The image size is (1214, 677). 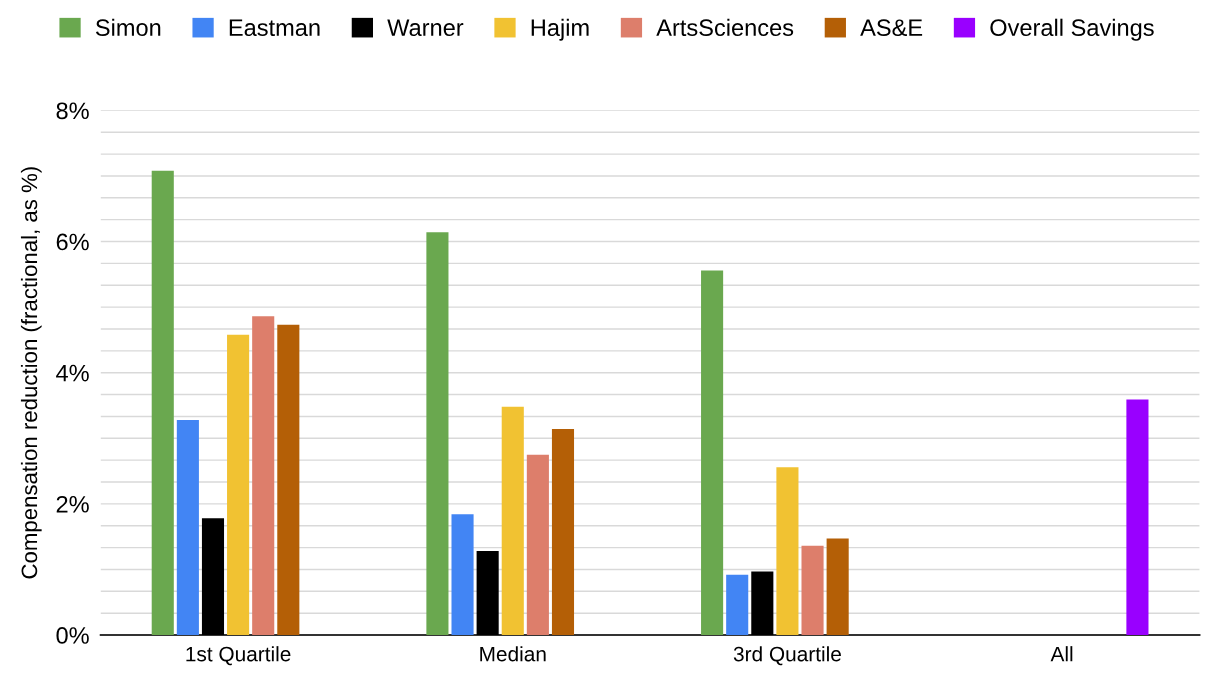 I want to click on y-tick-label: 2%, so click(x=72, y=504).